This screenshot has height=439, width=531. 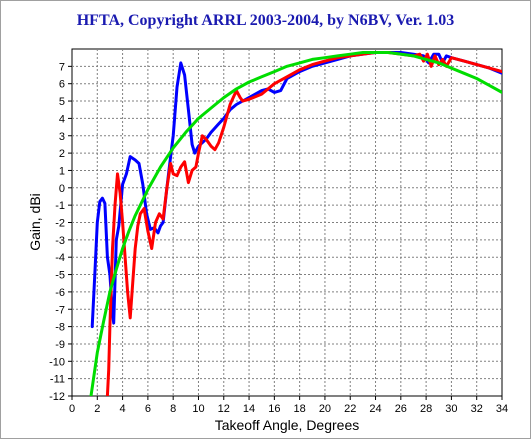 What do you see at coordinates (60, 206) in the screenshot?
I see `y-tick-label: -1` at bounding box center [60, 206].